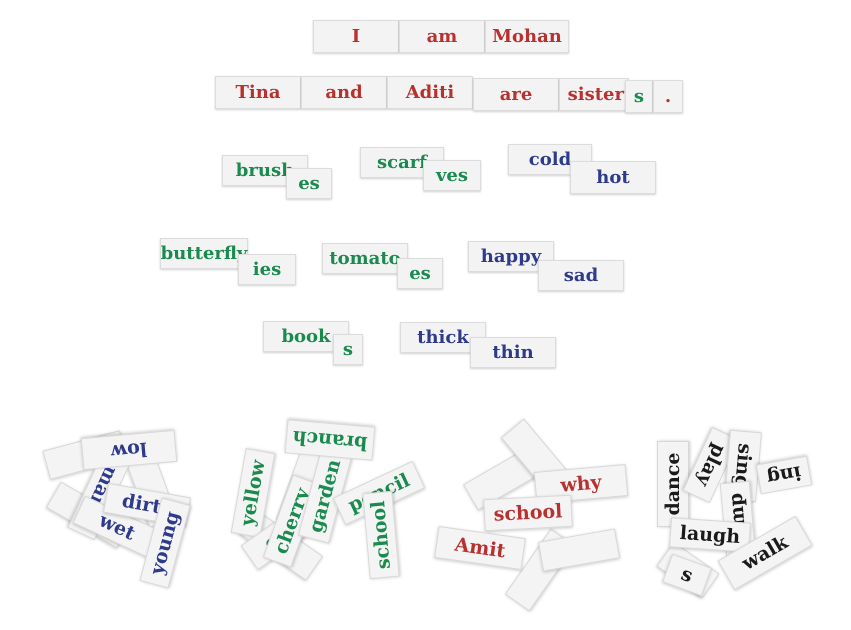  Describe the element at coordinates (356, 36) in the screenshot. I see `word-card-i: I` at that location.